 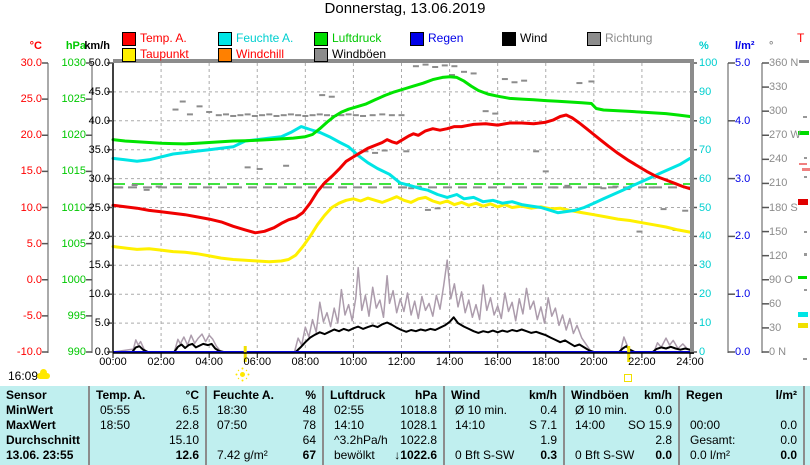 I want to click on legend-swatch-regen, so click(x=417, y=39).